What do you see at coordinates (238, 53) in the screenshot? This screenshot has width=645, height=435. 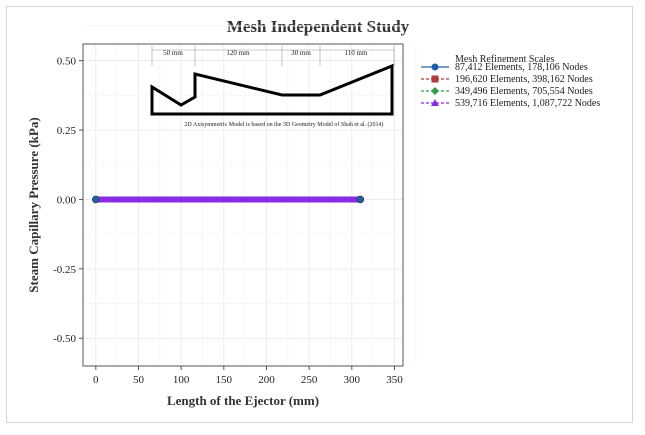 I see `inset-dimension-label-2: 120 mm` at bounding box center [238, 53].